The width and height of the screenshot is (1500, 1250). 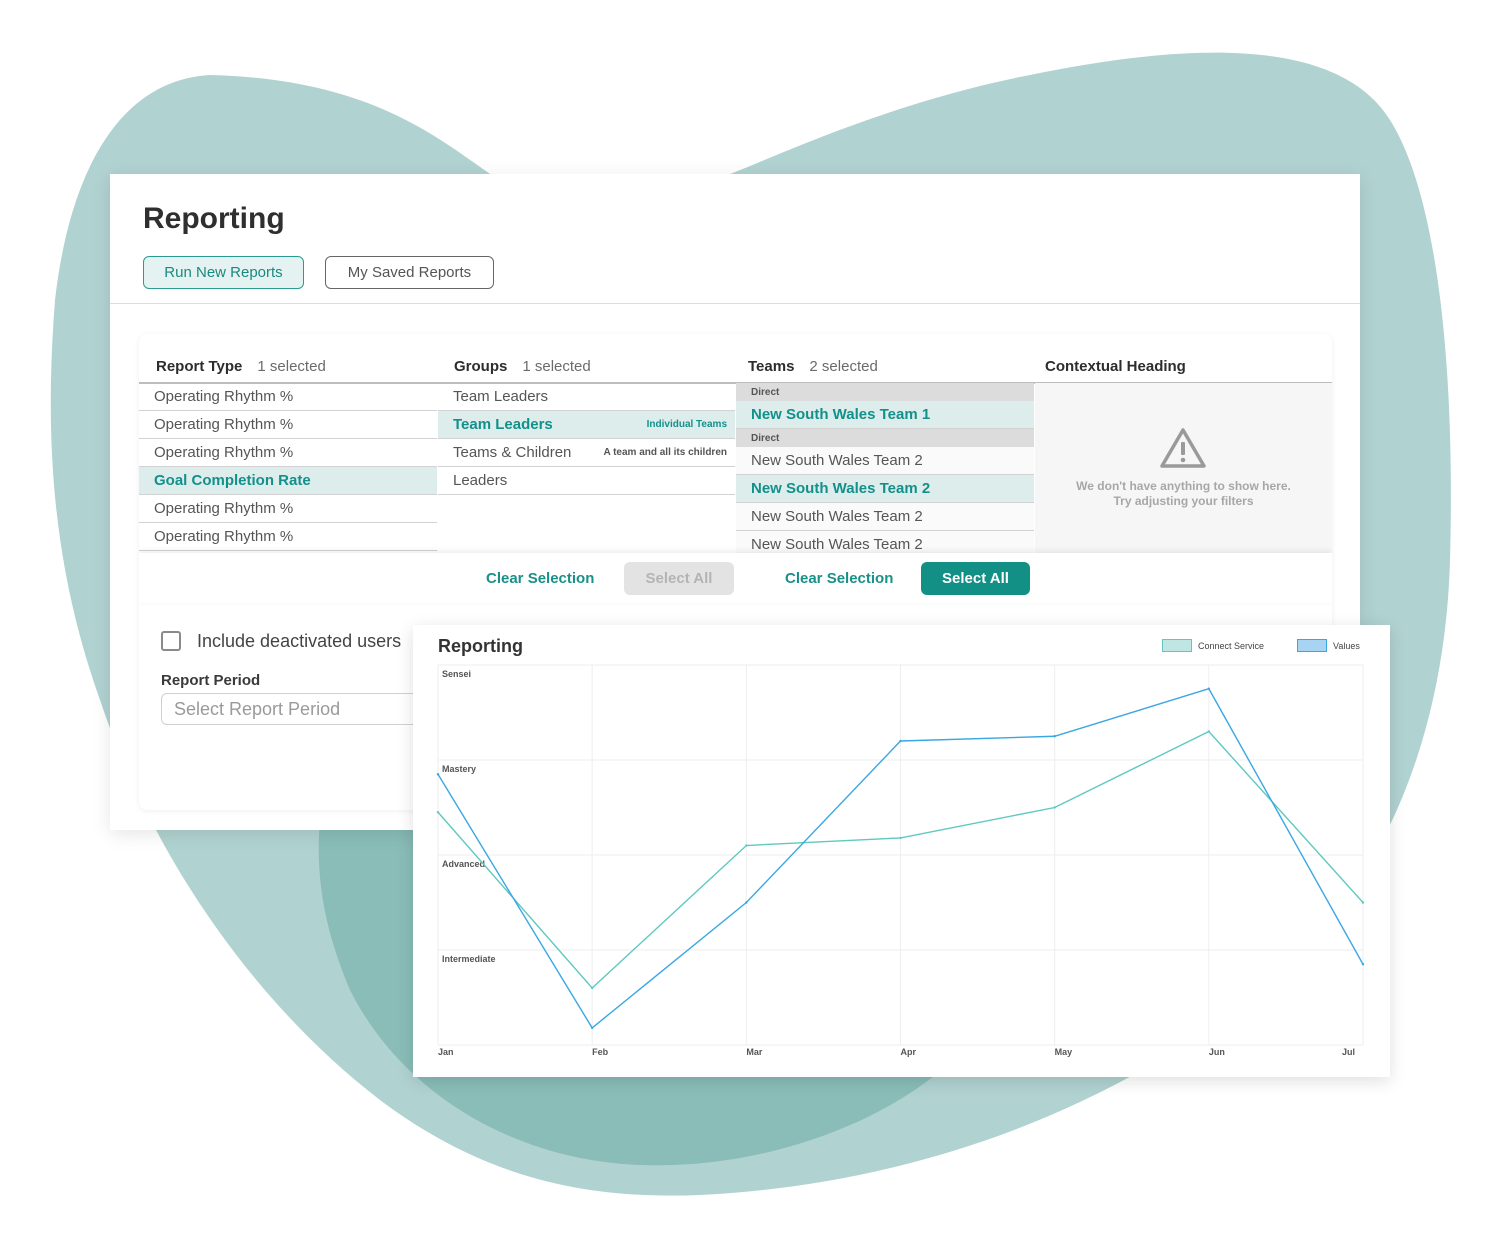 I want to click on x-tick-label: Jun, so click(x=1217, y=1052).